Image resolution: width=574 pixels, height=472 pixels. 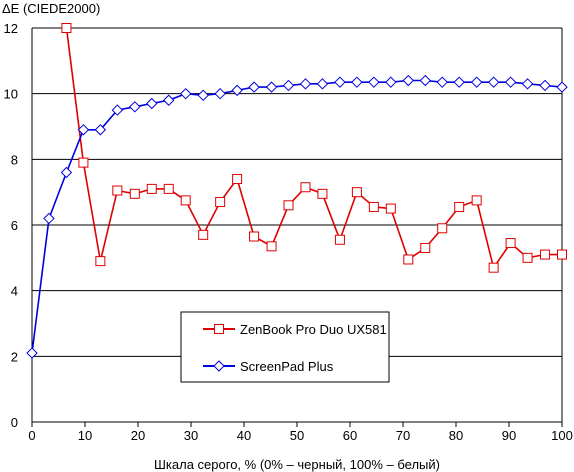 What do you see at coordinates (509, 435) in the screenshot?
I see `x-tick-label-90: 90` at bounding box center [509, 435].